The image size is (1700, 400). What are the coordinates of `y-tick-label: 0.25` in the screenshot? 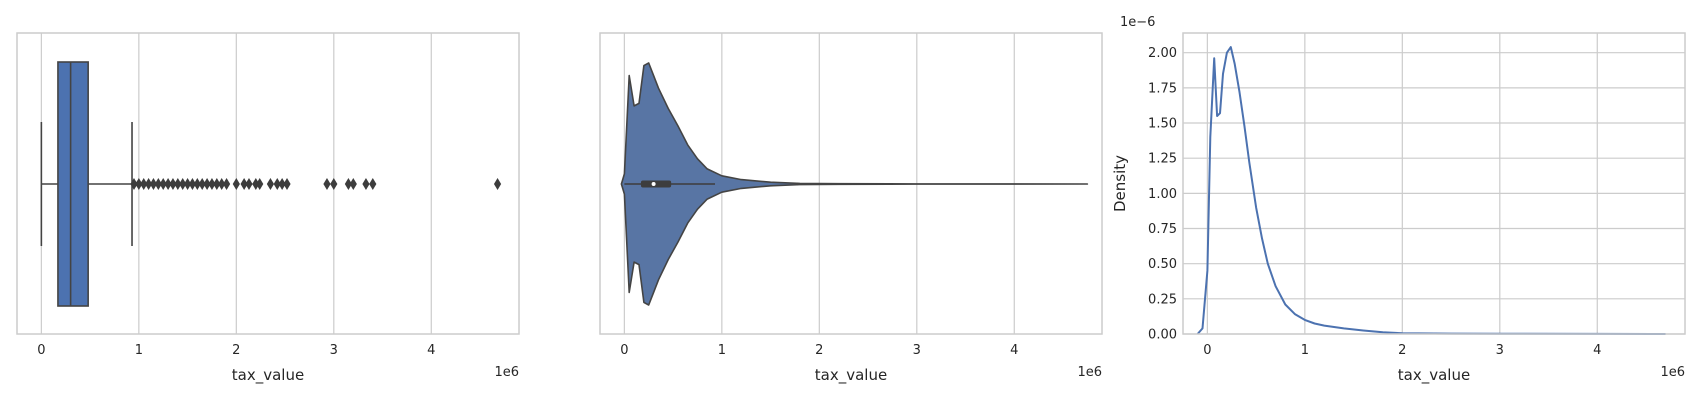 It's located at (1162, 299).